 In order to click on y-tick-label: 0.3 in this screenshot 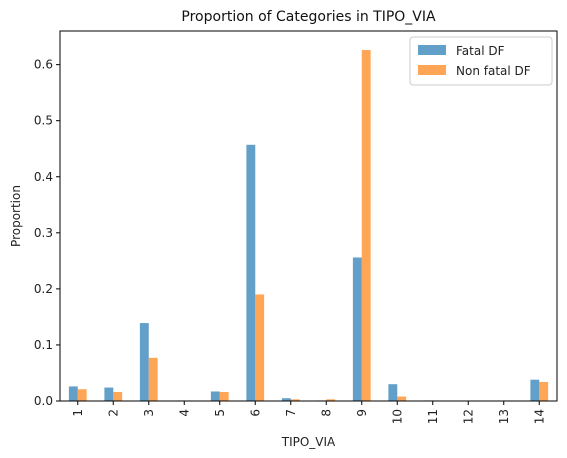, I will do `click(43, 233)`.